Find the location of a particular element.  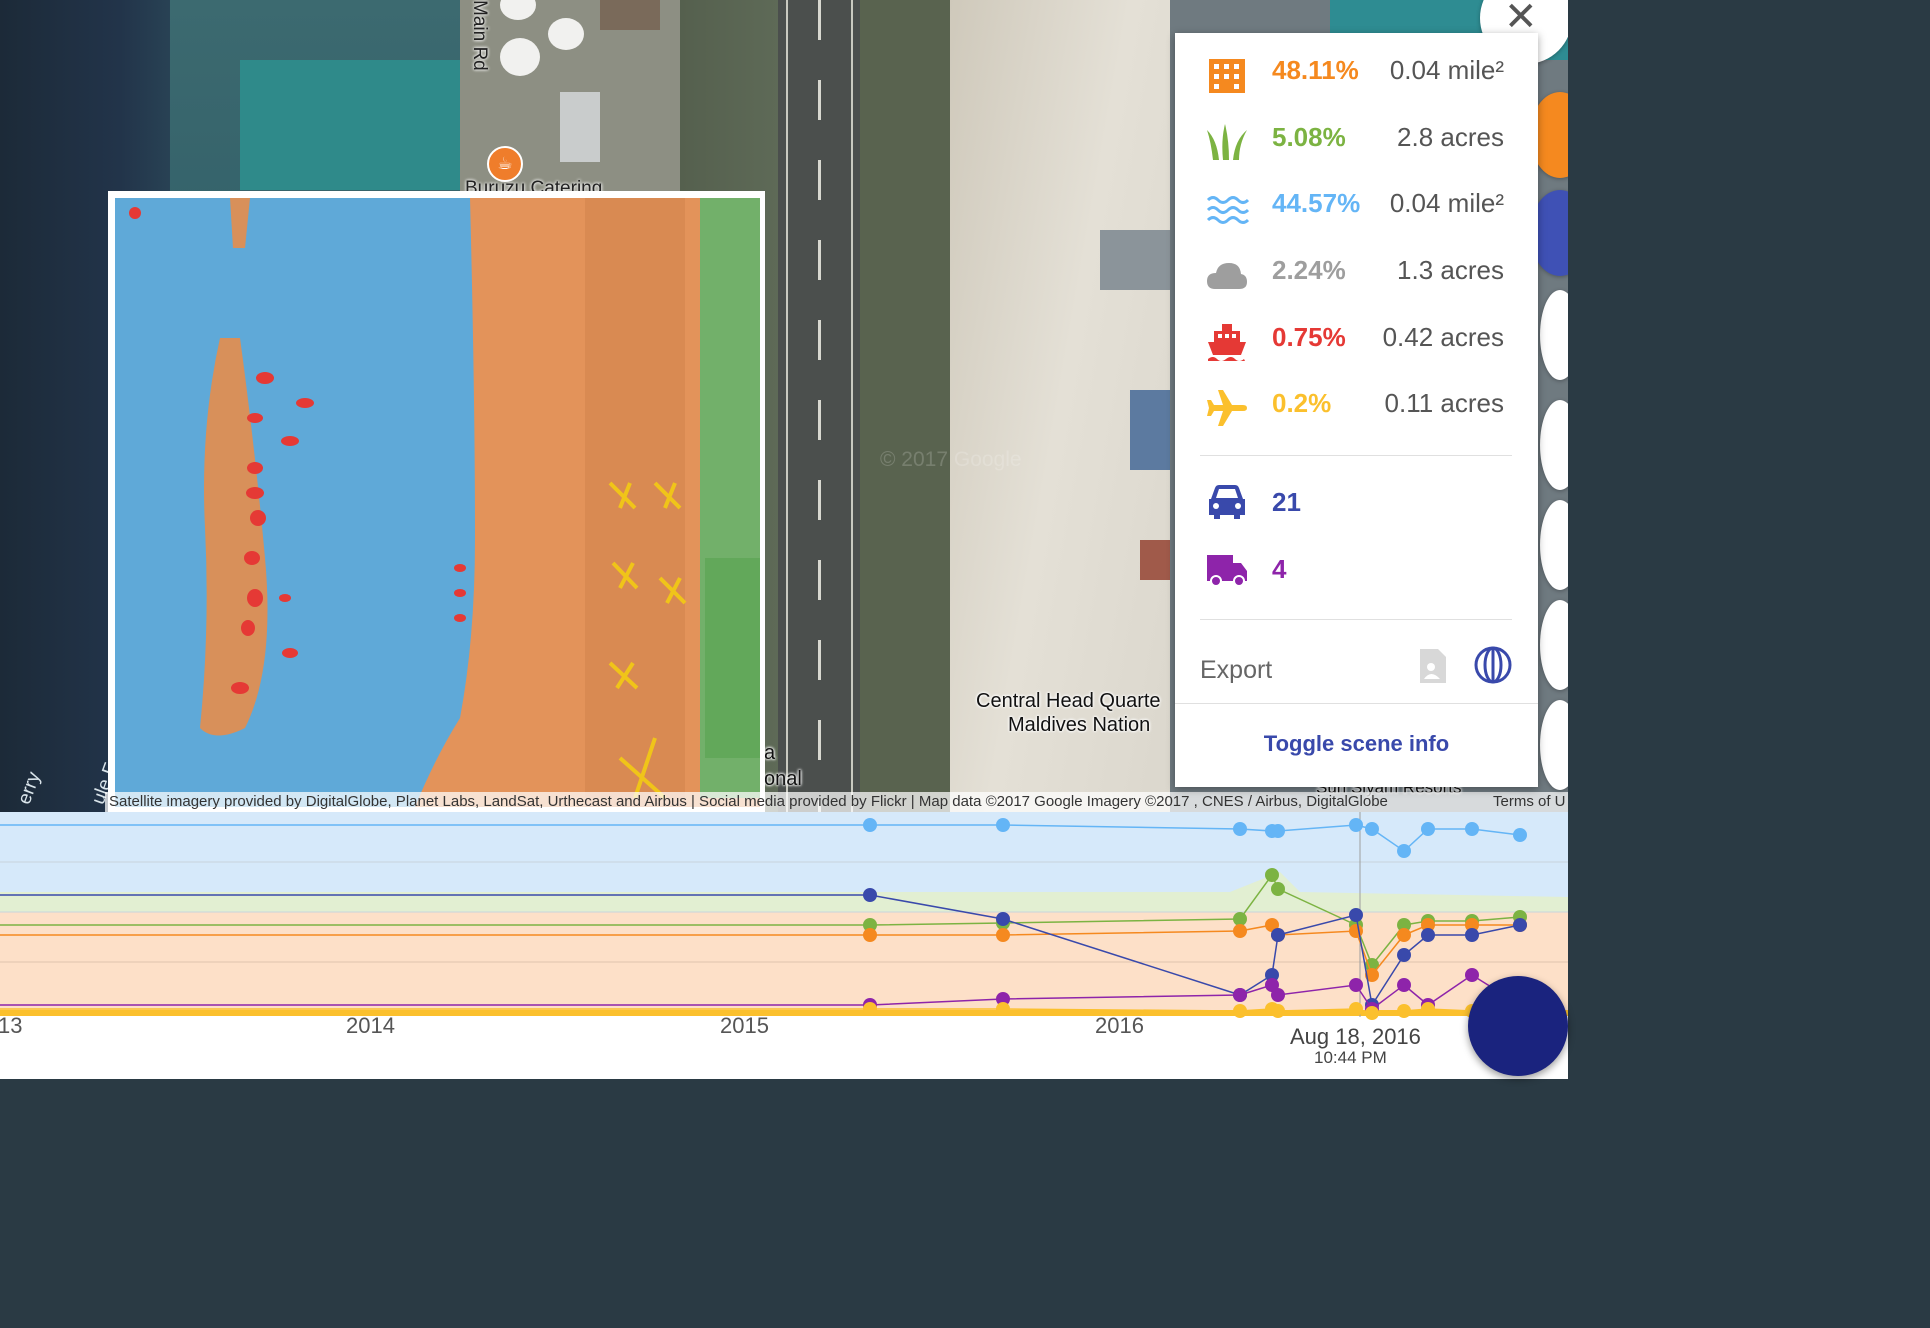

hq-label: Central Head Quarte is located at coordinates (1068, 701).